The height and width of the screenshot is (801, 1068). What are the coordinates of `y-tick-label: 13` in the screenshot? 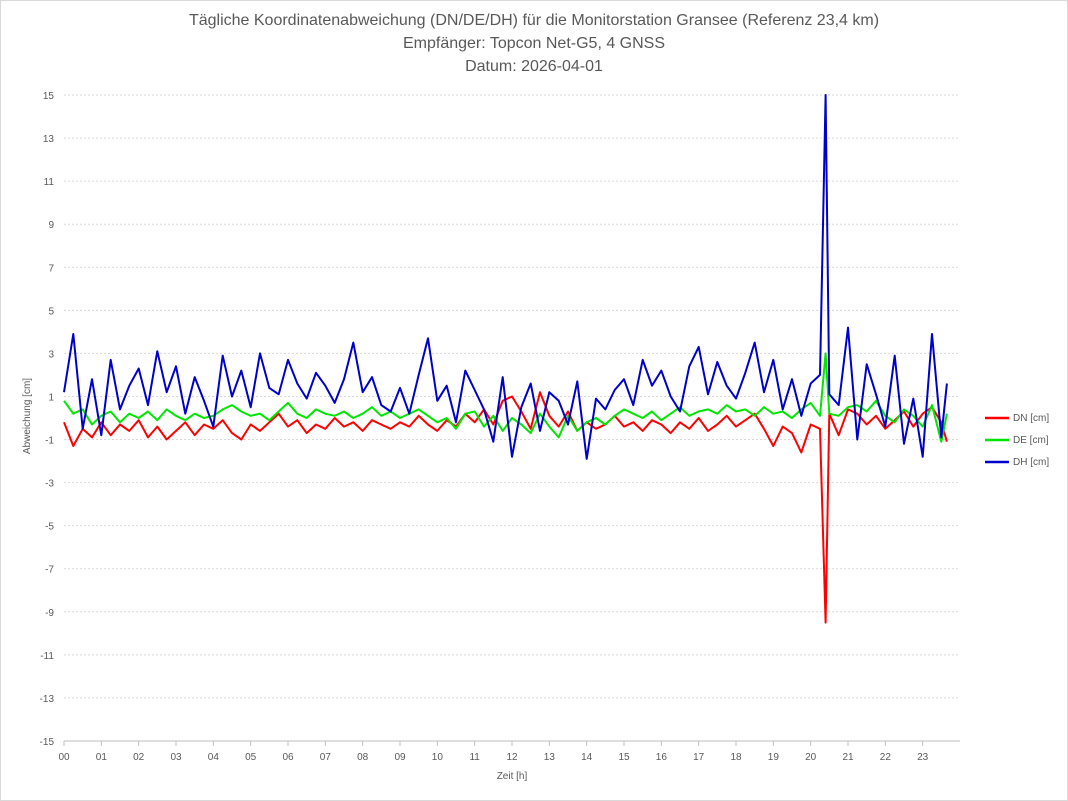 It's located at (49, 139).